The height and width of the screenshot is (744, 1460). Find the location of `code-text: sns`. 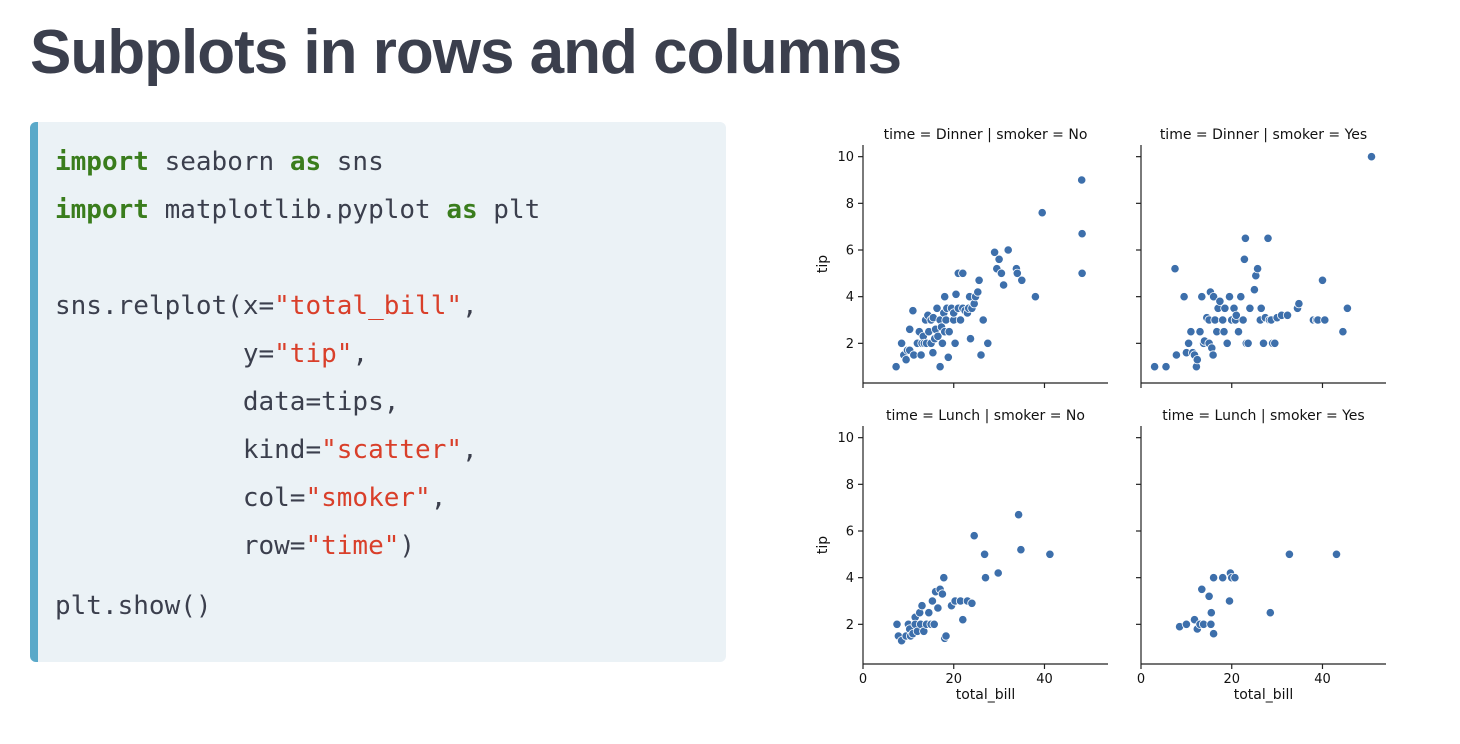

code-text: sns is located at coordinates (352, 162).